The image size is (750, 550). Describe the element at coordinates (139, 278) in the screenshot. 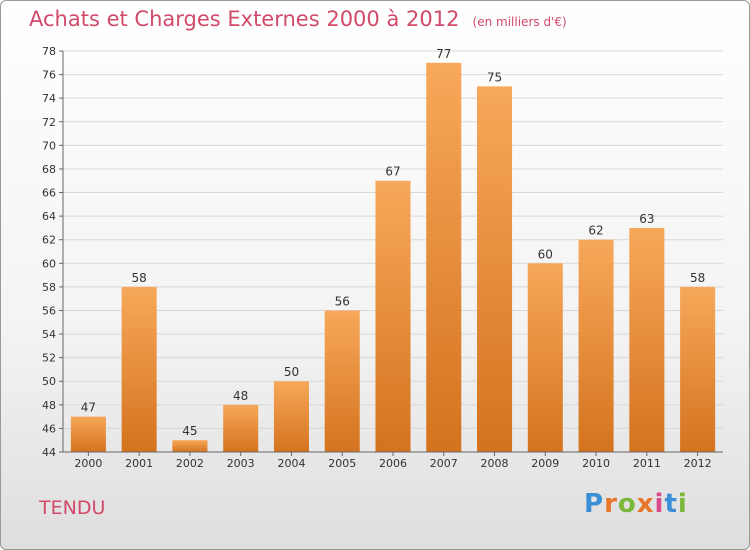

I see `data-label-2001: 58` at that location.